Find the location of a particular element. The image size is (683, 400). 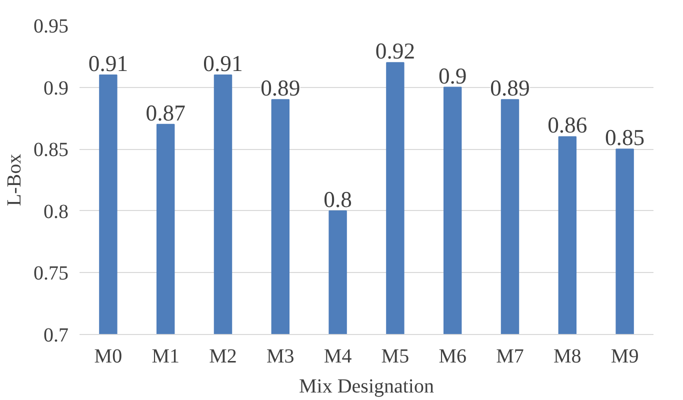

x-tick-label: M2 is located at coordinates (223, 357).